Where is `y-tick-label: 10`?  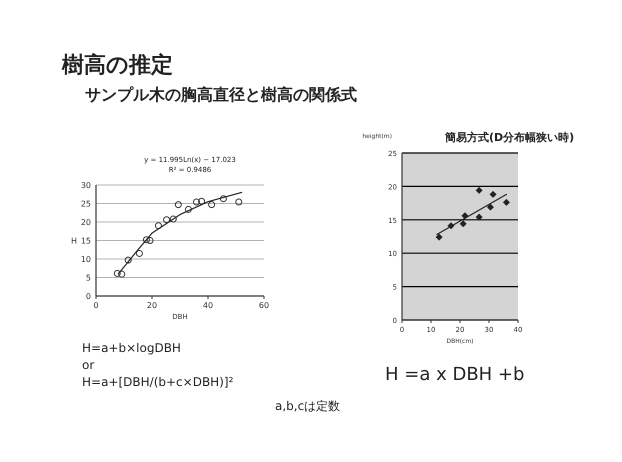 y-tick-label: 10 is located at coordinates (85, 259).